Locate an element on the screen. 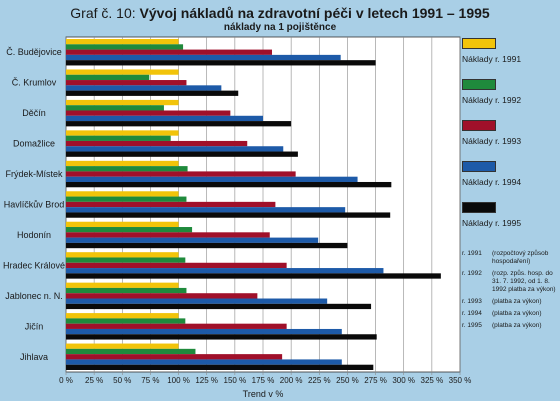  bar-jicin-s2 is located at coordinates (126, 321).